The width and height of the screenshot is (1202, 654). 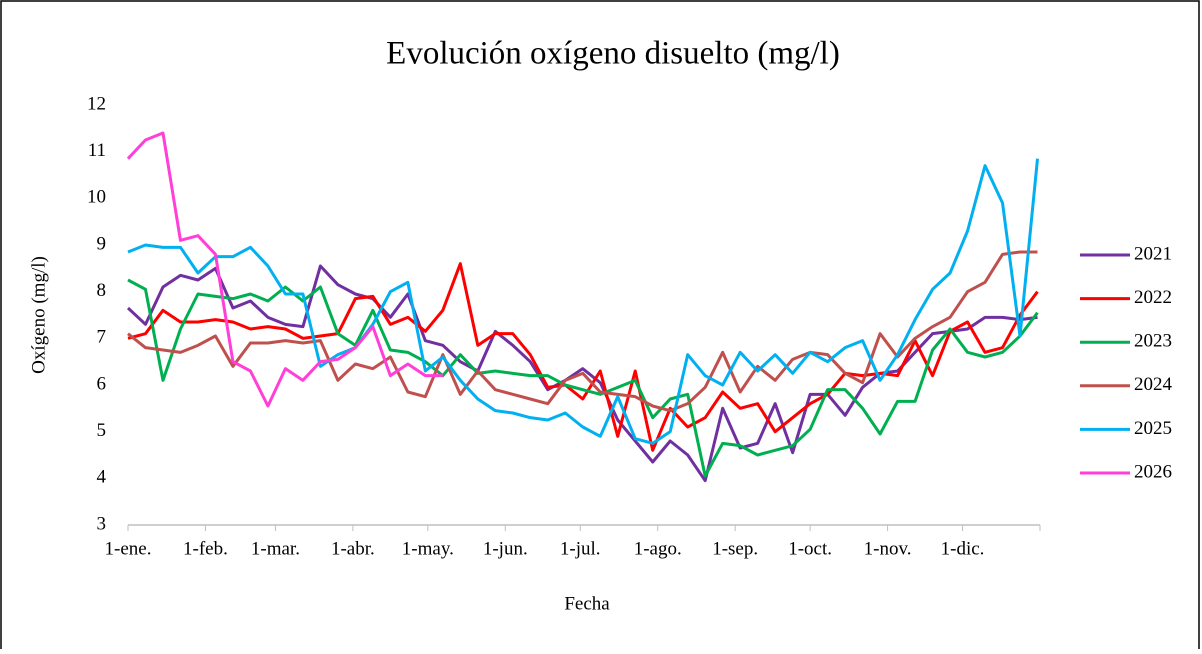 I want to click on y-tick-label: 5, so click(x=102, y=430).